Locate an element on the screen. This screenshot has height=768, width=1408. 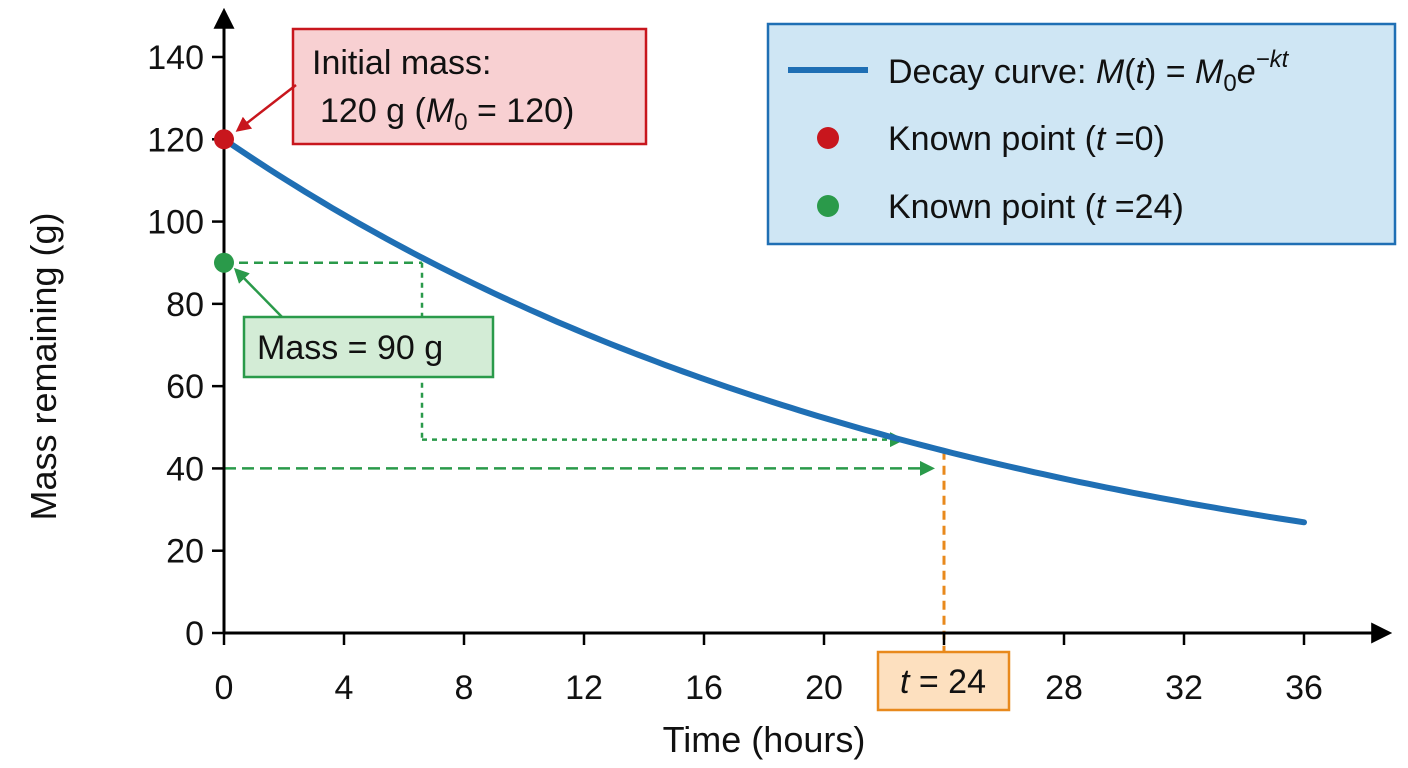
x-tick-label: 28 is located at coordinates (1064, 688).